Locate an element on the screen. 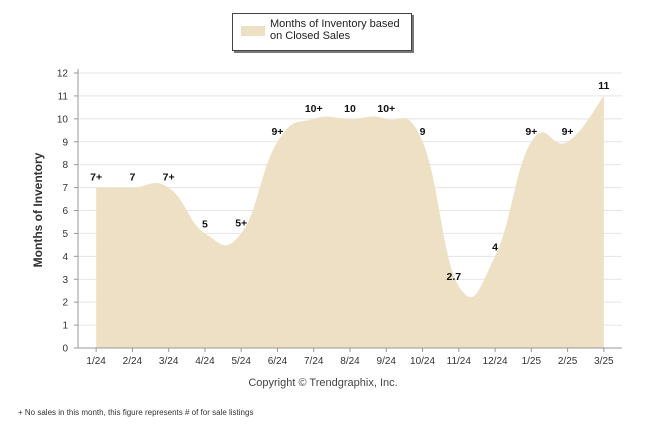  x-tick-label: 9/24 is located at coordinates (387, 361).